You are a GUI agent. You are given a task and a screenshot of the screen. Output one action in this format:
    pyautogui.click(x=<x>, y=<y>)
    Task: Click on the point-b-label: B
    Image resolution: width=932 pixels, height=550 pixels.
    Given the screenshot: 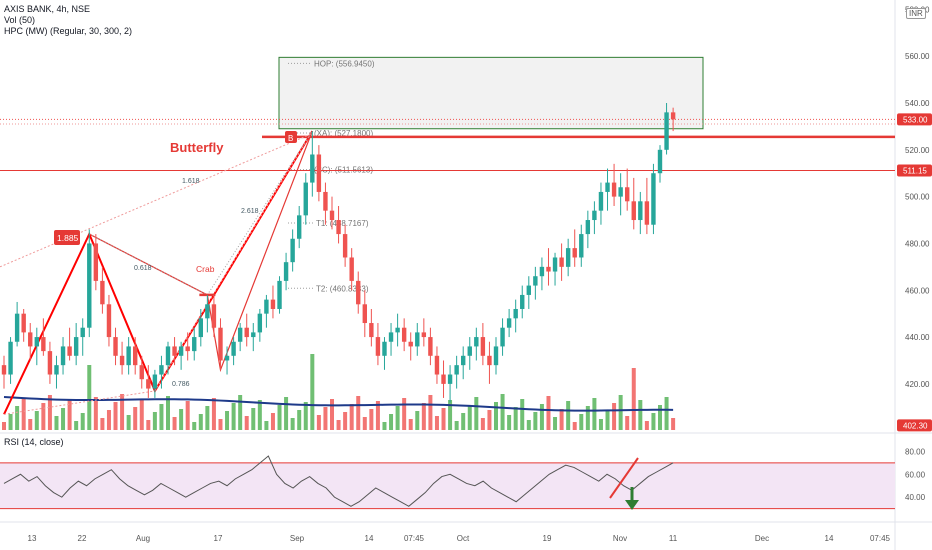 What is the action you would take?
    pyautogui.click(x=290, y=138)
    